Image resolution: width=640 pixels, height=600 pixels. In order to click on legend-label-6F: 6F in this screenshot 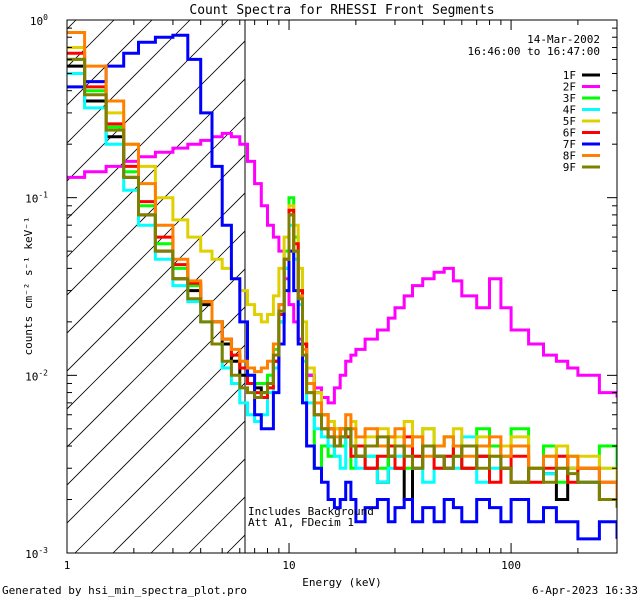, I will do `click(569, 133)`.